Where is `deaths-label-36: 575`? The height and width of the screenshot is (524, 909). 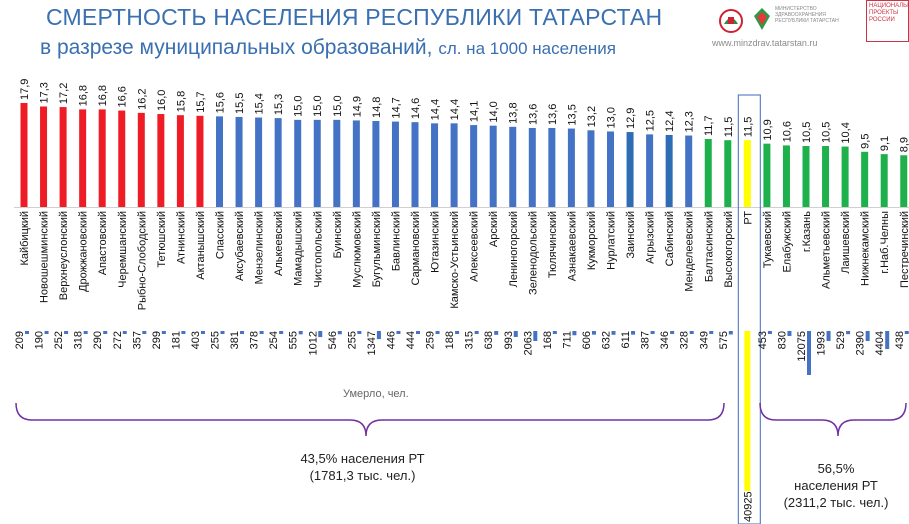 deaths-label-36: 575 is located at coordinates (724, 340).